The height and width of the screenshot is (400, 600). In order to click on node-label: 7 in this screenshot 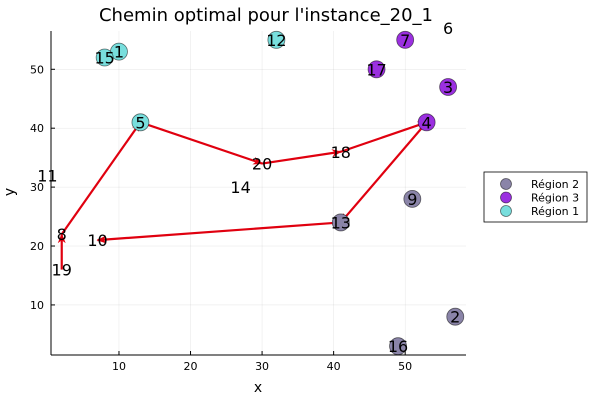, I will do `click(405, 40)`.